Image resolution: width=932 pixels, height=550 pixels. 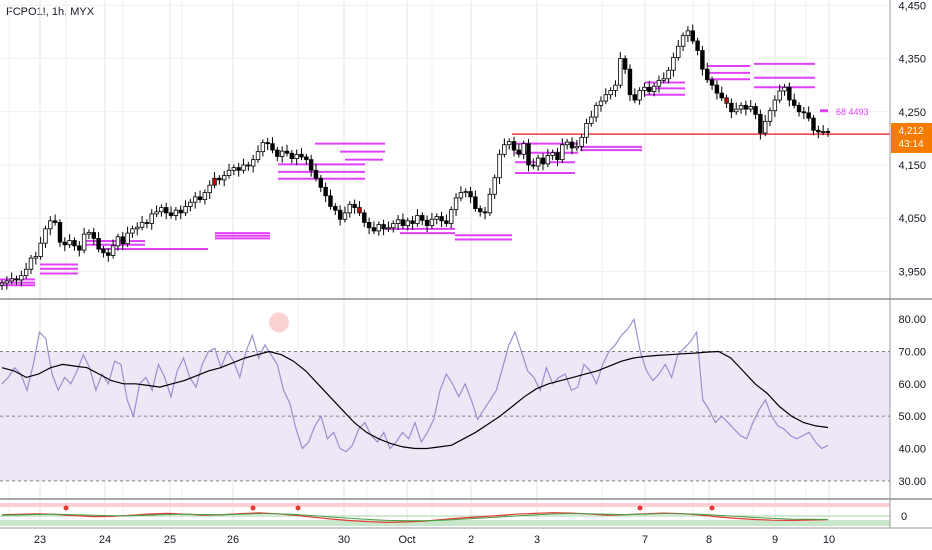 What do you see at coordinates (415, 517) in the screenshot?
I see `osc-signal-line` at bounding box center [415, 517].